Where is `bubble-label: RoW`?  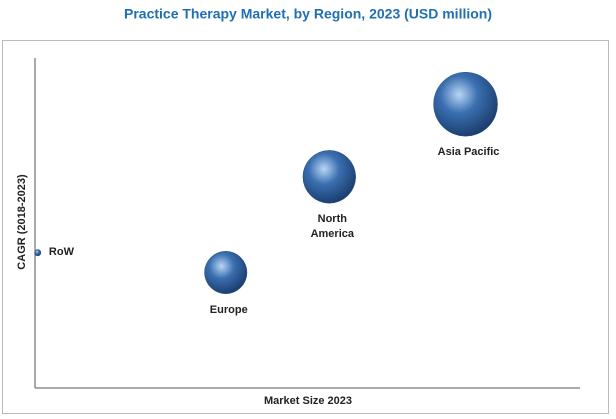
bubble-label: RoW is located at coordinates (61, 251).